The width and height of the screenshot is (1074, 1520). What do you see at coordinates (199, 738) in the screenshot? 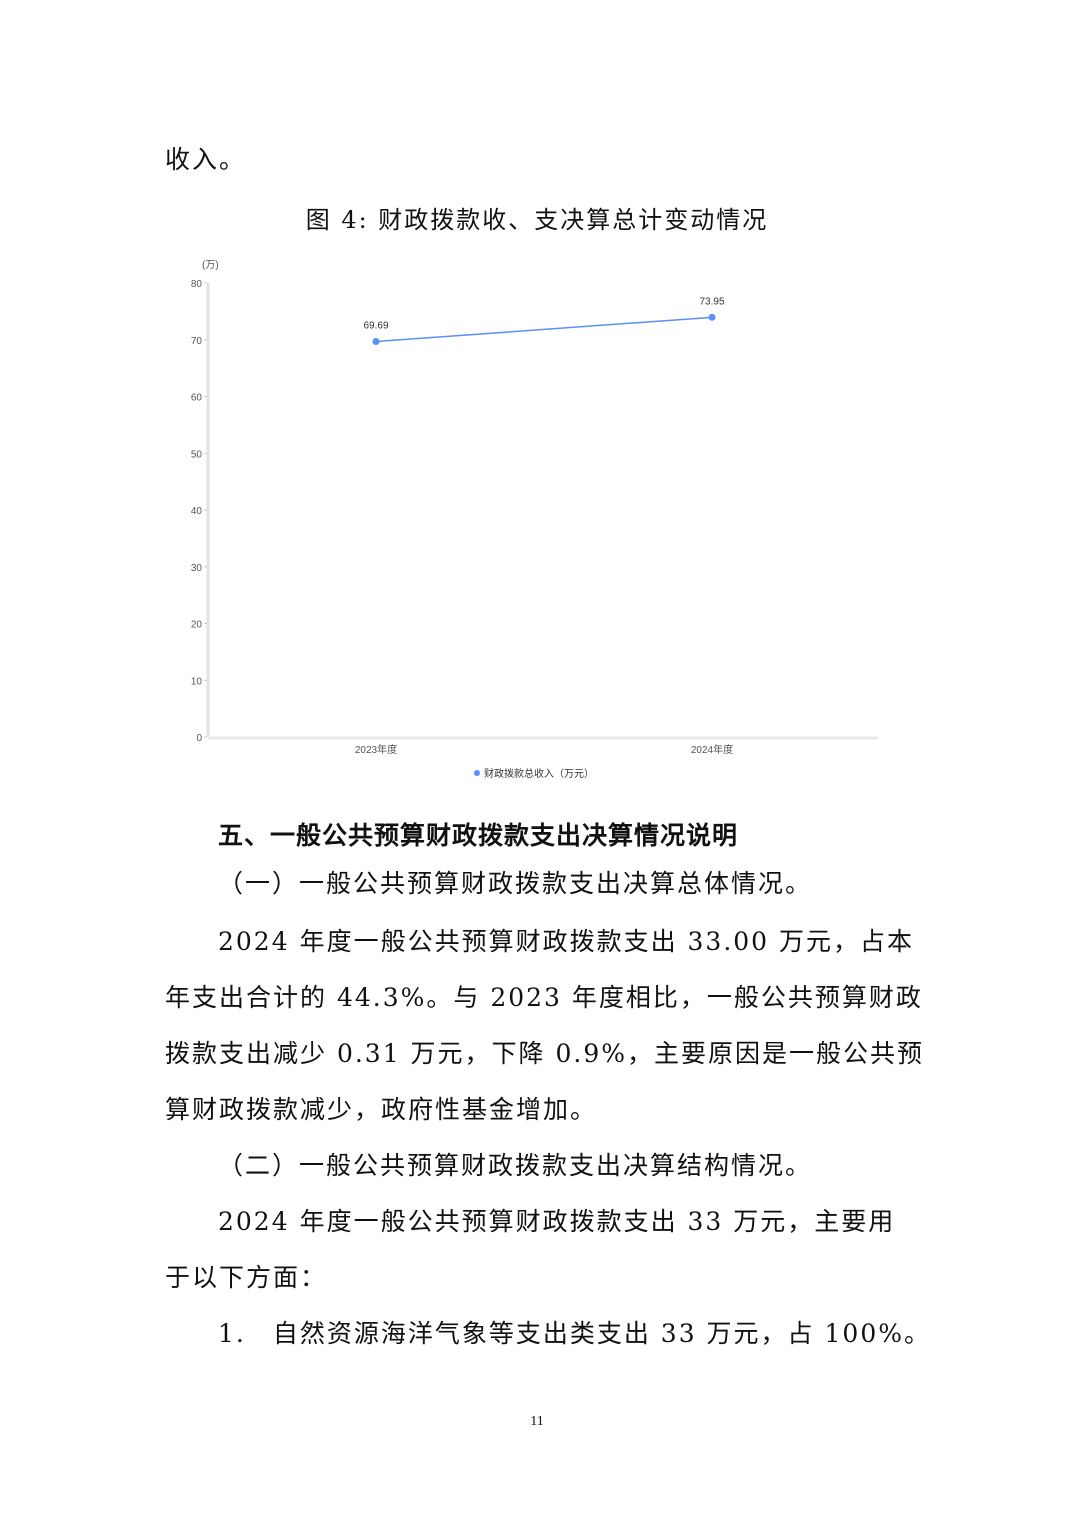
I see `y-tick-label: 0` at bounding box center [199, 738].